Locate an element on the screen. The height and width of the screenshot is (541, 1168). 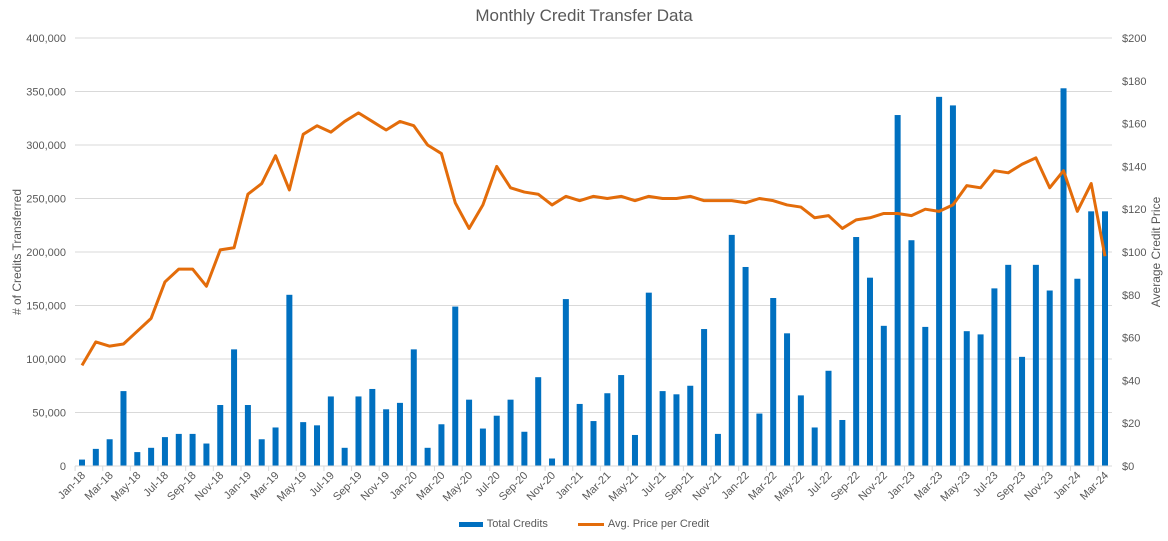
x-tick-label: May-20 is located at coordinates (458, 487).